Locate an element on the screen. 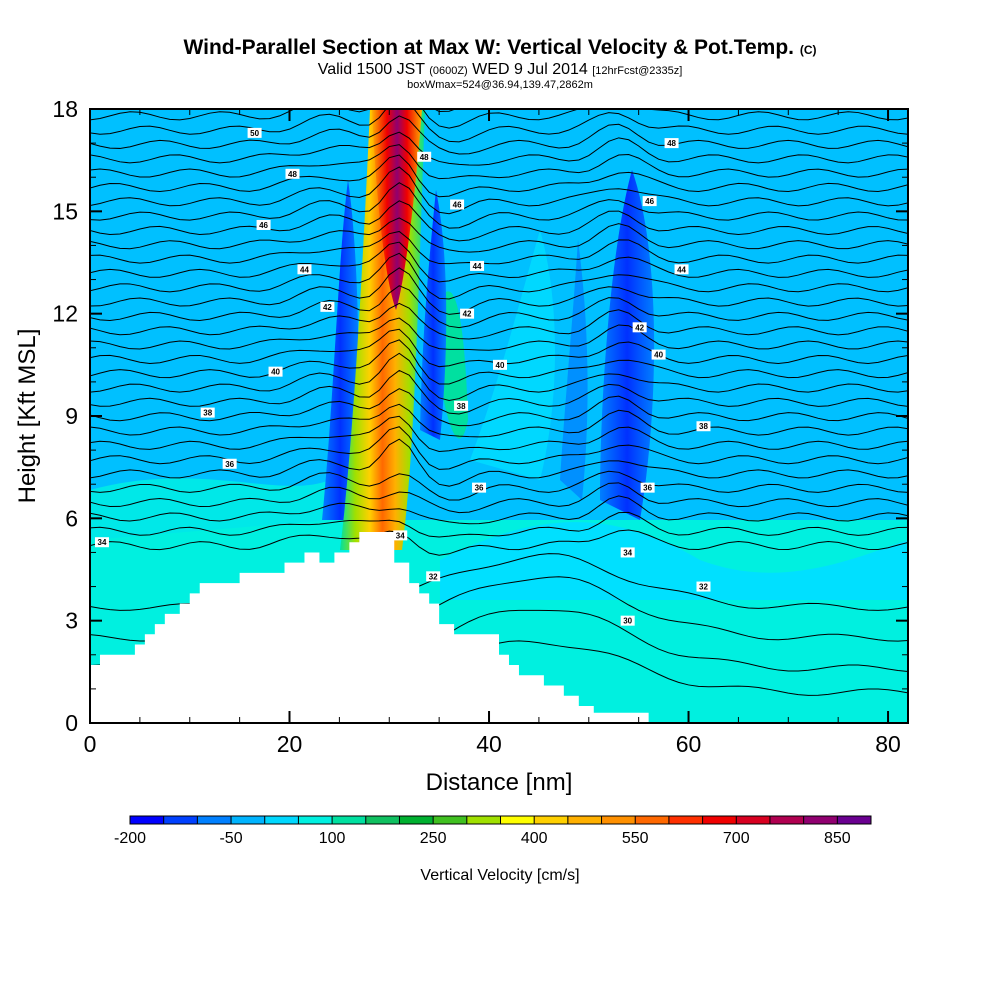  y-tick-label: 6 is located at coordinates (71, 518).